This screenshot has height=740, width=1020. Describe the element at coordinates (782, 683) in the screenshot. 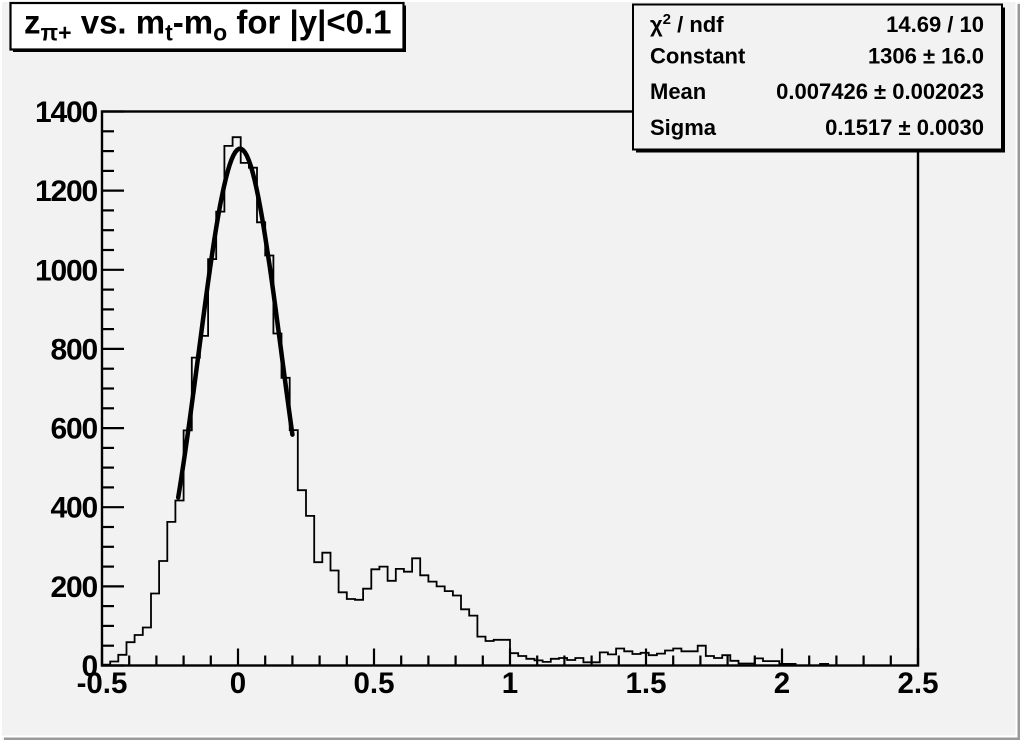

I see `svg-text: 2` at that location.